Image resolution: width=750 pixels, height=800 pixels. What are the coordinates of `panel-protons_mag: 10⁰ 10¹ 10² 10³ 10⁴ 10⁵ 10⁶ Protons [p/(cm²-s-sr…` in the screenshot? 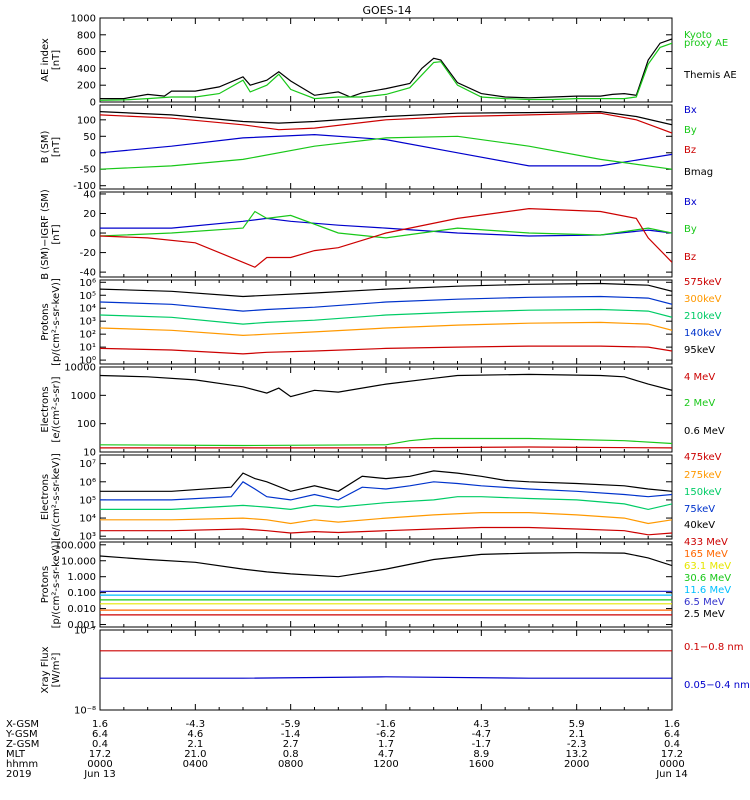 It's located at (381, 322).